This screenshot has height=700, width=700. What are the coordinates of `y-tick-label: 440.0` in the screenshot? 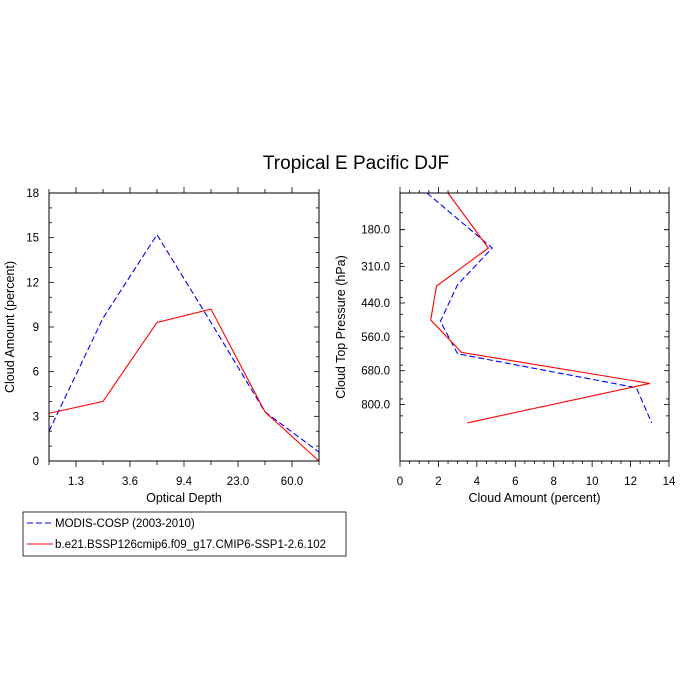 It's located at (375, 304).